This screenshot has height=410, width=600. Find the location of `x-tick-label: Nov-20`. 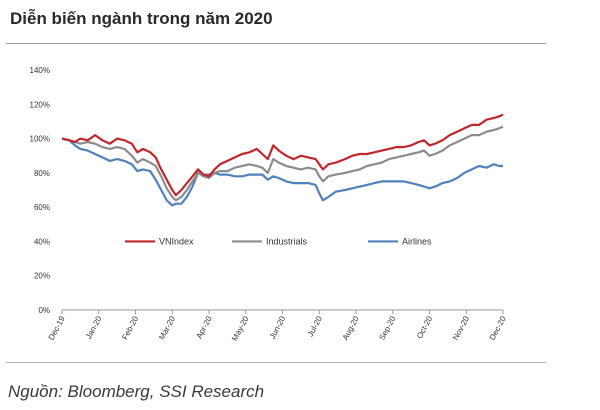

x-tick-label: Nov-20 is located at coordinates (461, 327).